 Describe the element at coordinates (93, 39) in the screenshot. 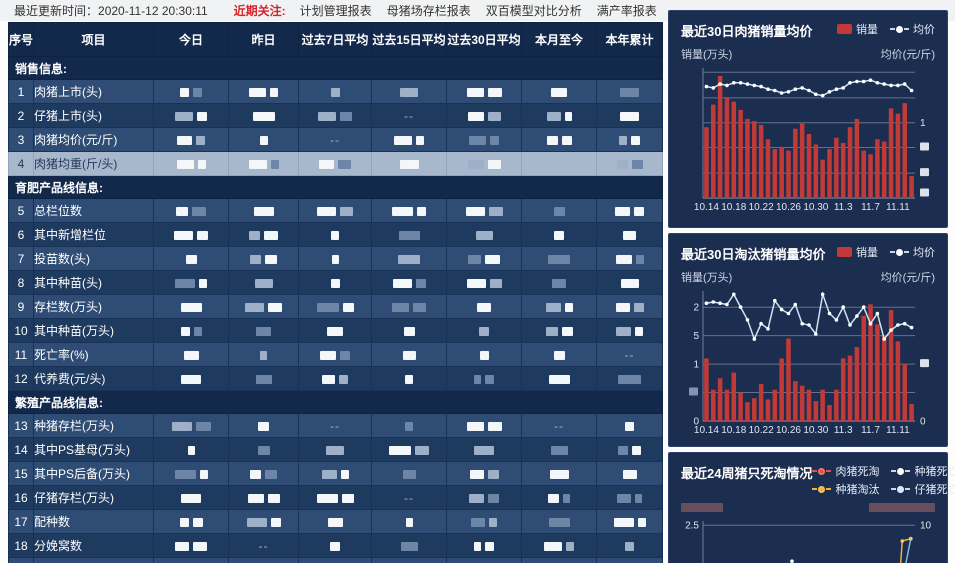

I see `column-header: 项目` at that location.